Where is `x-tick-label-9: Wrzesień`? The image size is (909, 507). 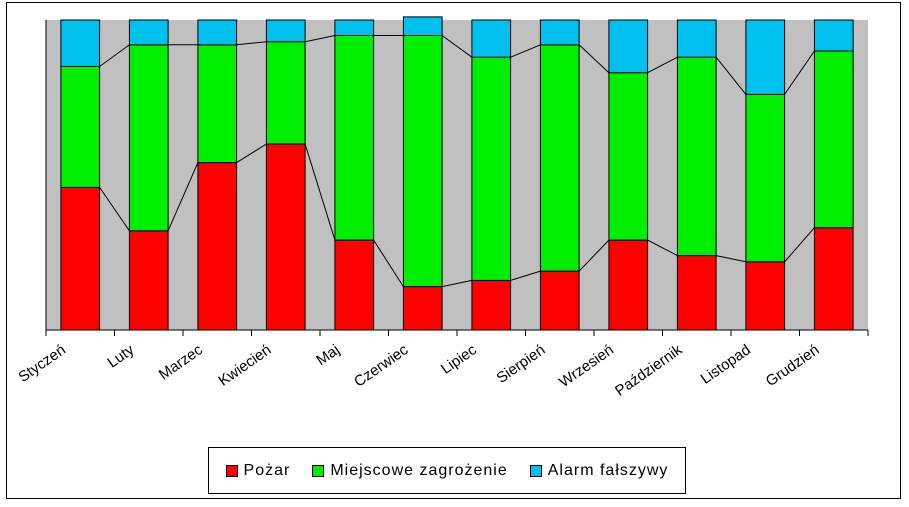
x-tick-label-9: Wrzesień is located at coordinates (586, 366).